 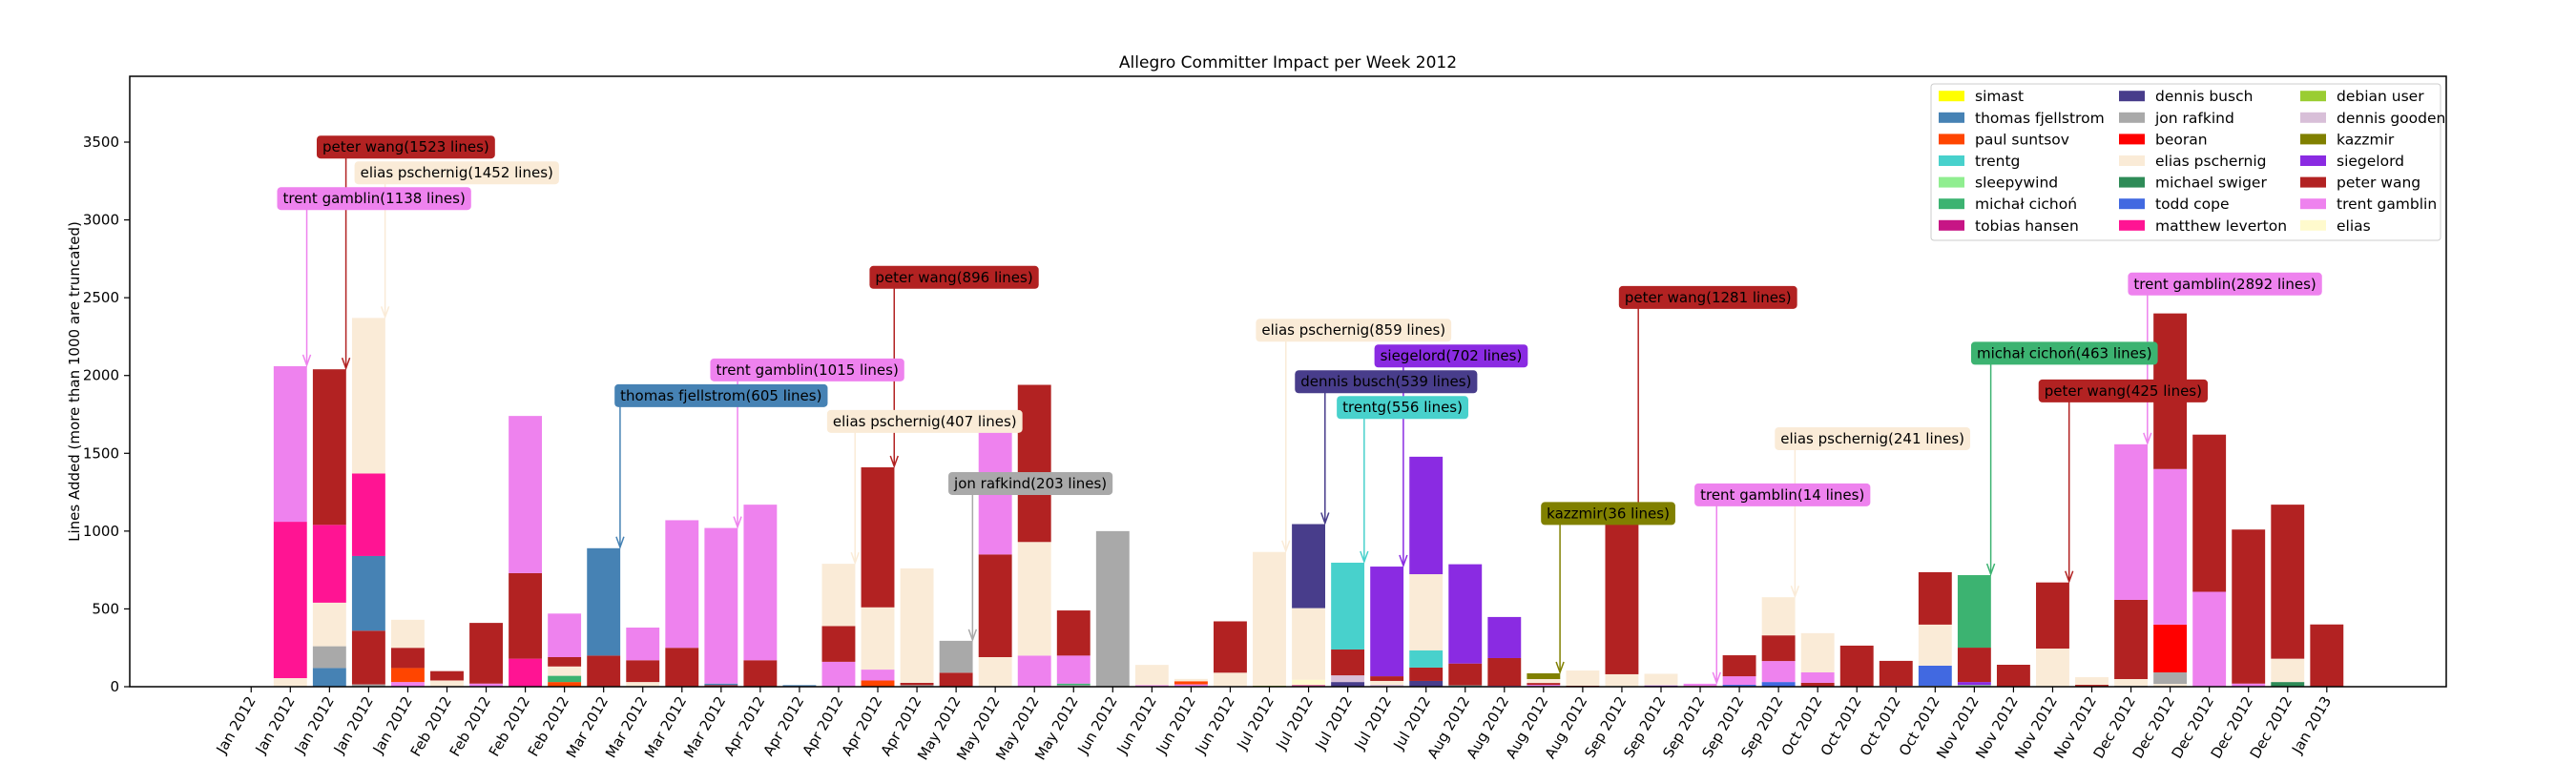 I want to click on annotation: trentg(556 lines), so click(x=1402, y=408).